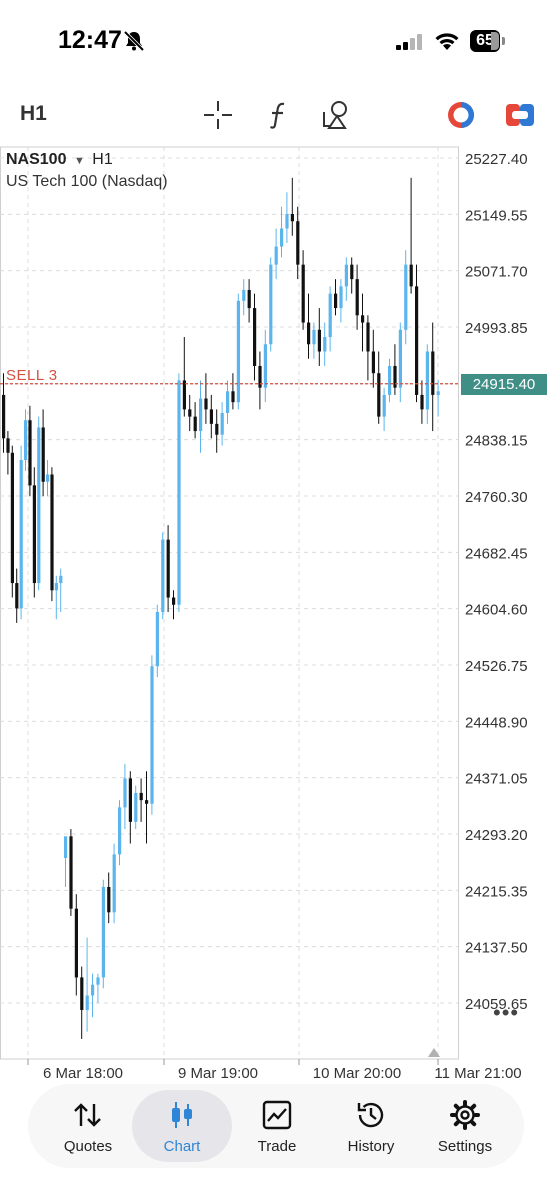 The image size is (554, 1200). I want to click on tab-history: History, so click(371, 1126).